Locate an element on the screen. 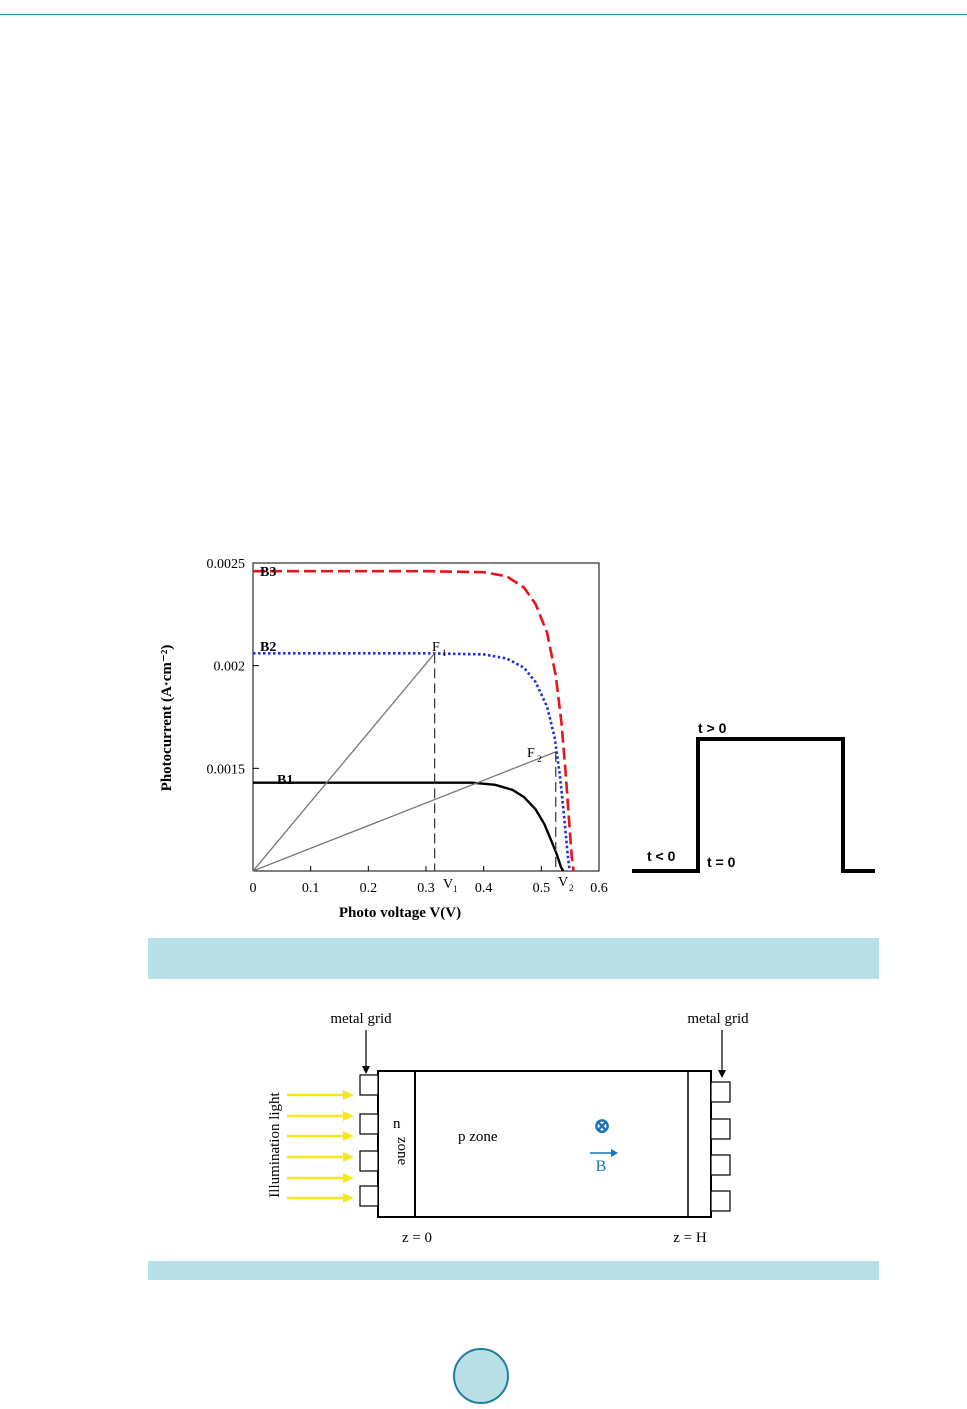 The image size is (967, 1409). annotation-f2-letter: F is located at coordinates (531, 753).